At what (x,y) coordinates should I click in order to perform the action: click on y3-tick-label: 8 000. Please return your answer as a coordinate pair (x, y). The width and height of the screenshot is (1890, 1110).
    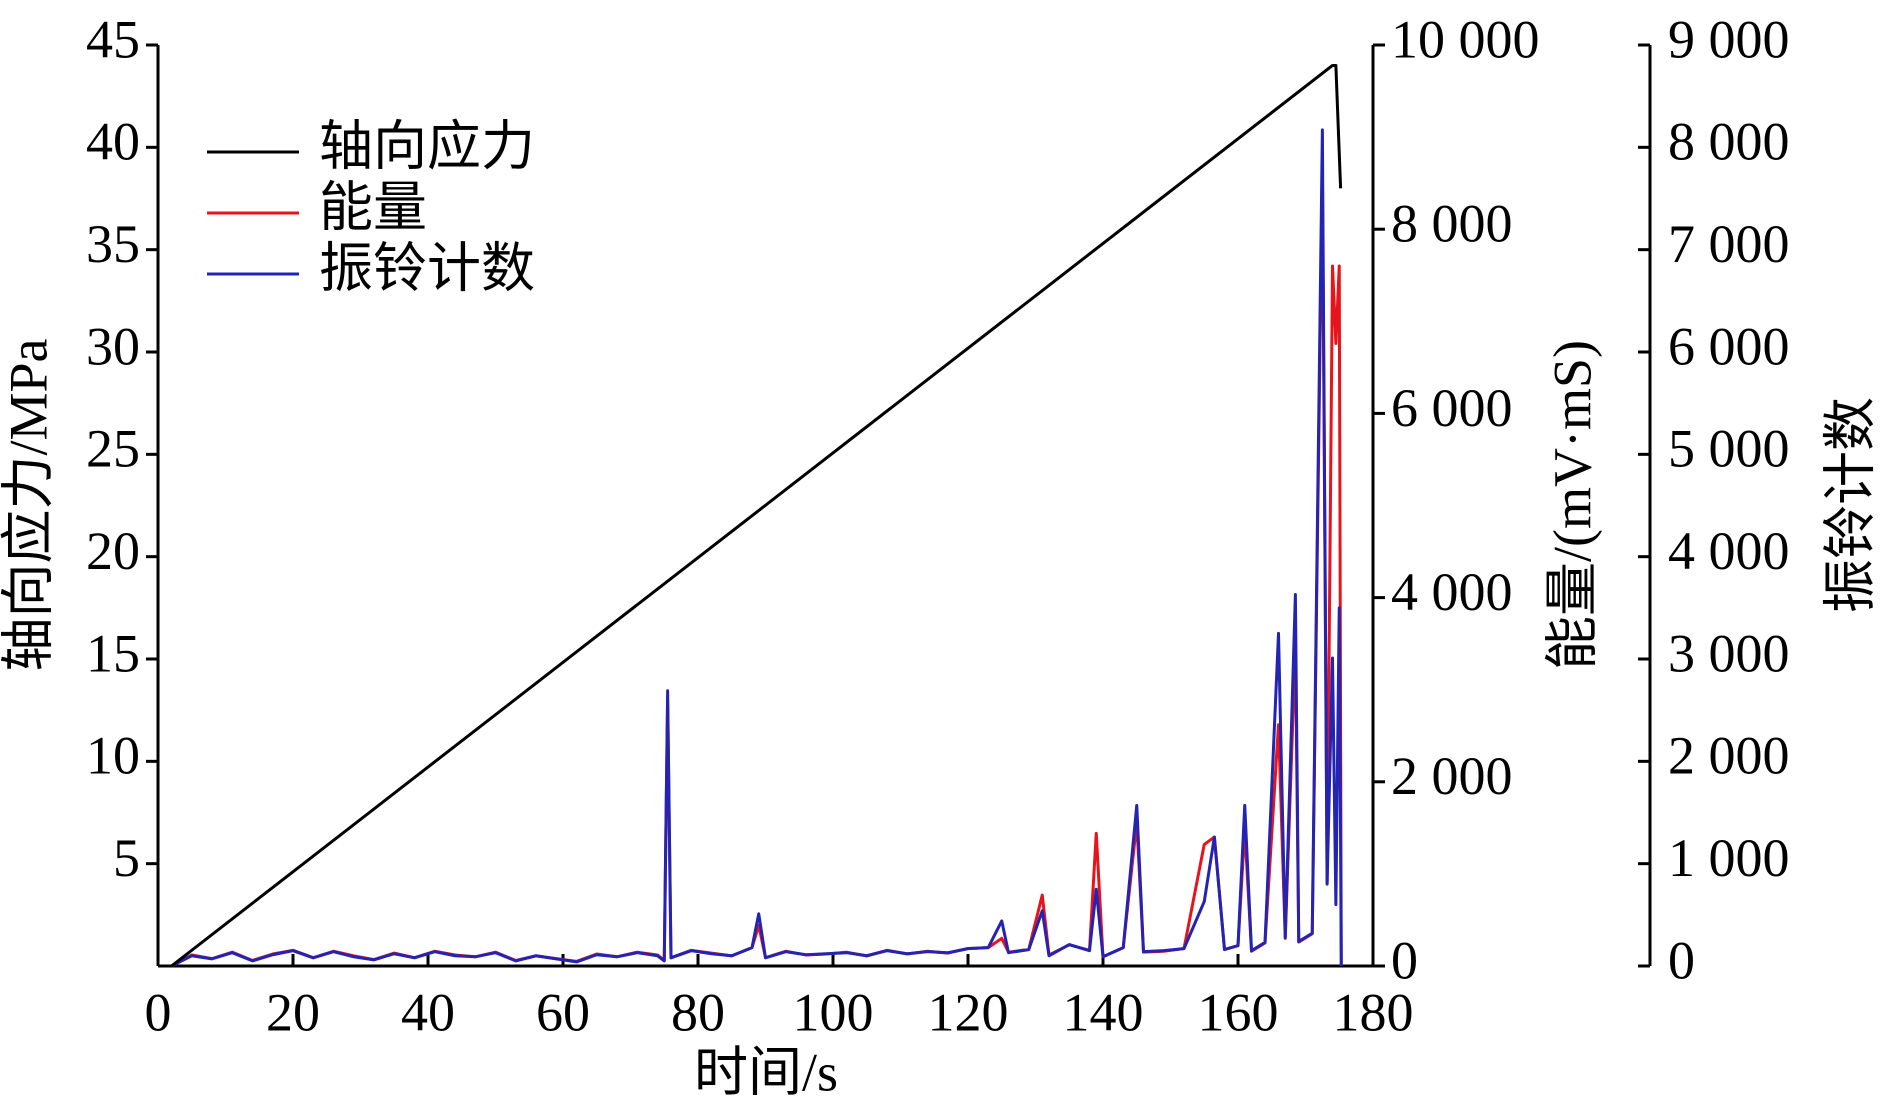
    Looking at the image, I should click on (1729, 142).